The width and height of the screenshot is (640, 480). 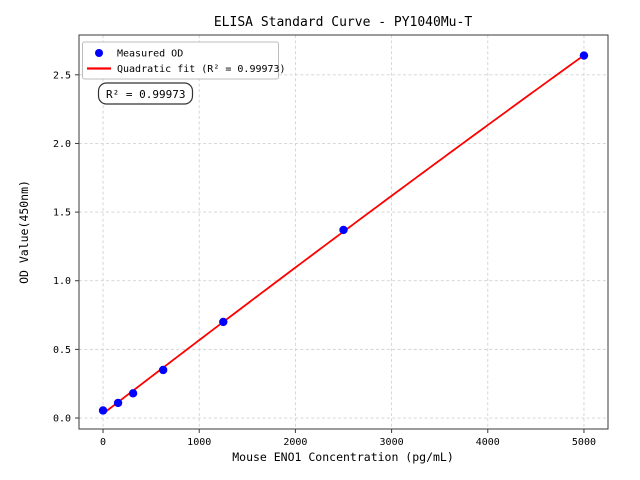 What do you see at coordinates (295, 442) in the screenshot?
I see `x-tick-label: 2000` at bounding box center [295, 442].